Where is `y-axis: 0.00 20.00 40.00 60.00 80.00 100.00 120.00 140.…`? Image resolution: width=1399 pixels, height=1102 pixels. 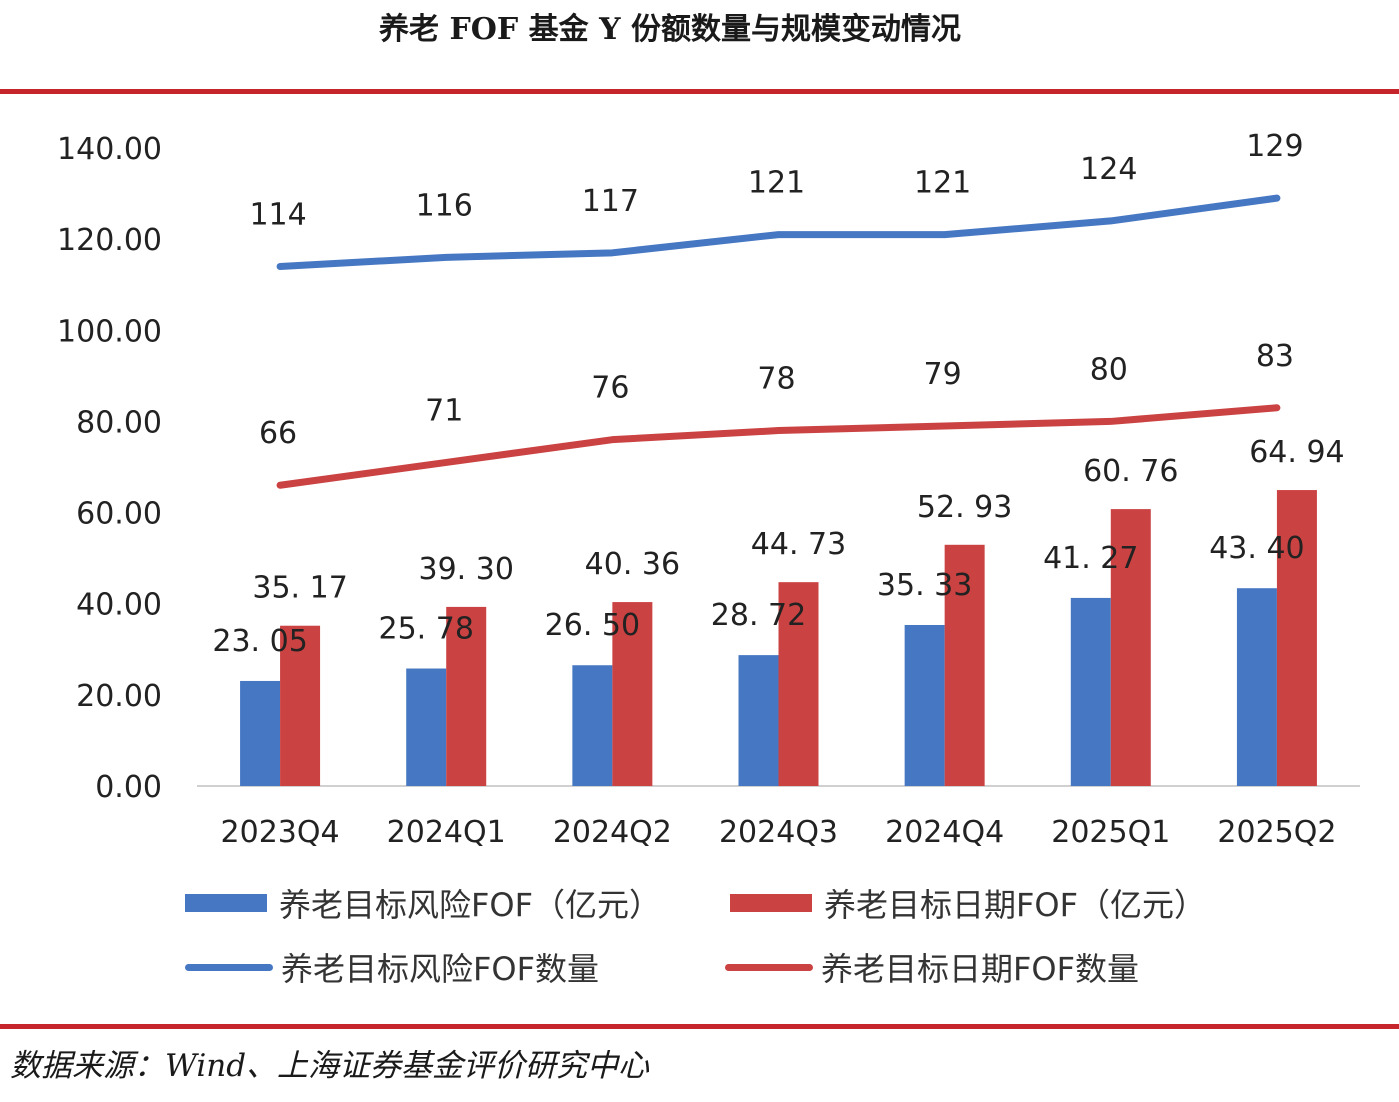
y-axis: 0.00 20.00 40.00 60.00 80.00 100.00 120.00 140.… is located at coordinates (109, 468).